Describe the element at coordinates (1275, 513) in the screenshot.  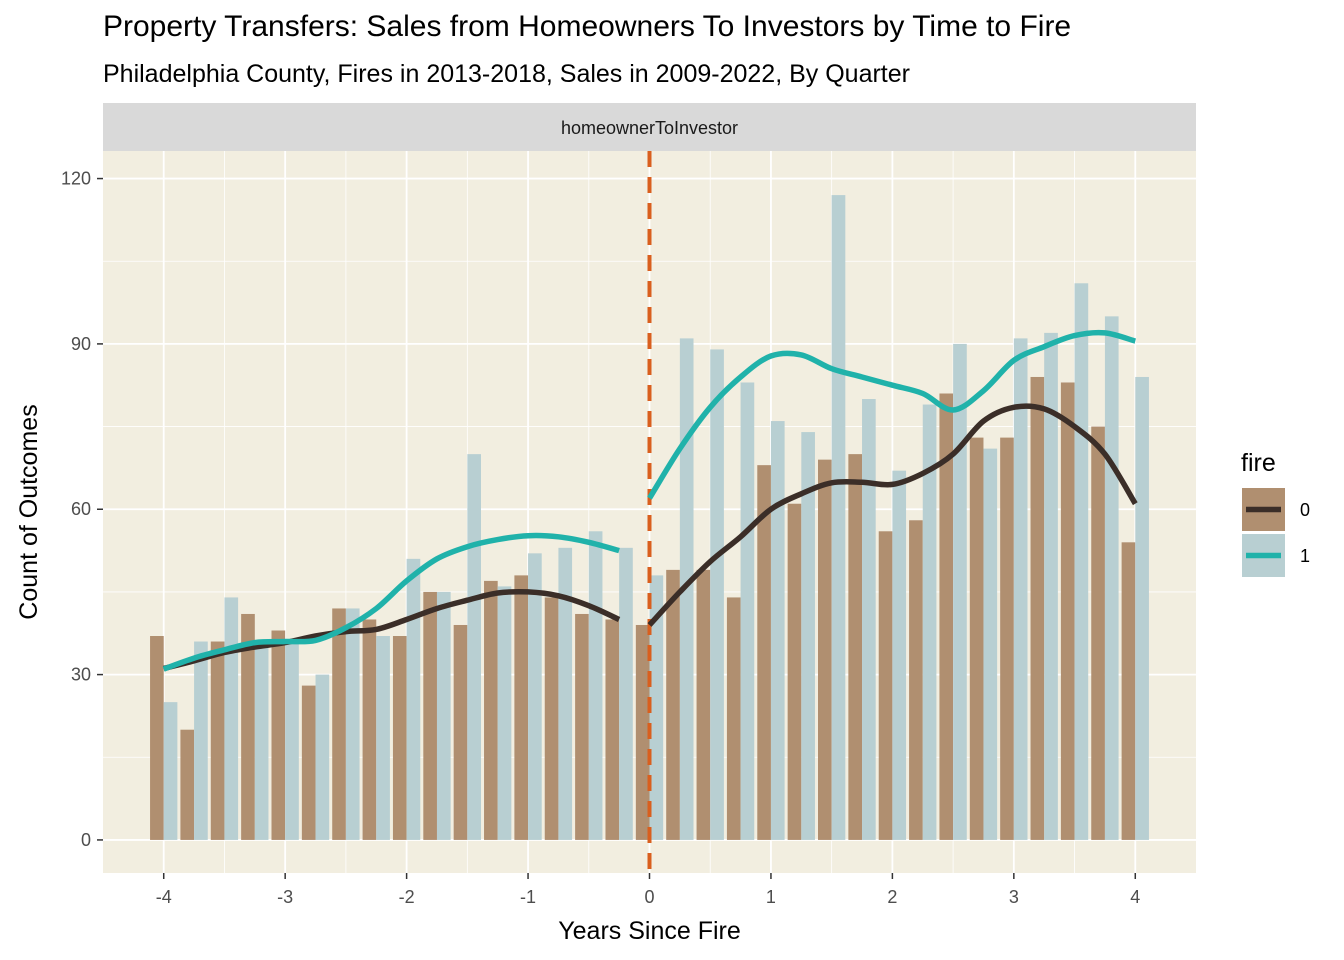
I see `legend: fire 0 1` at that location.